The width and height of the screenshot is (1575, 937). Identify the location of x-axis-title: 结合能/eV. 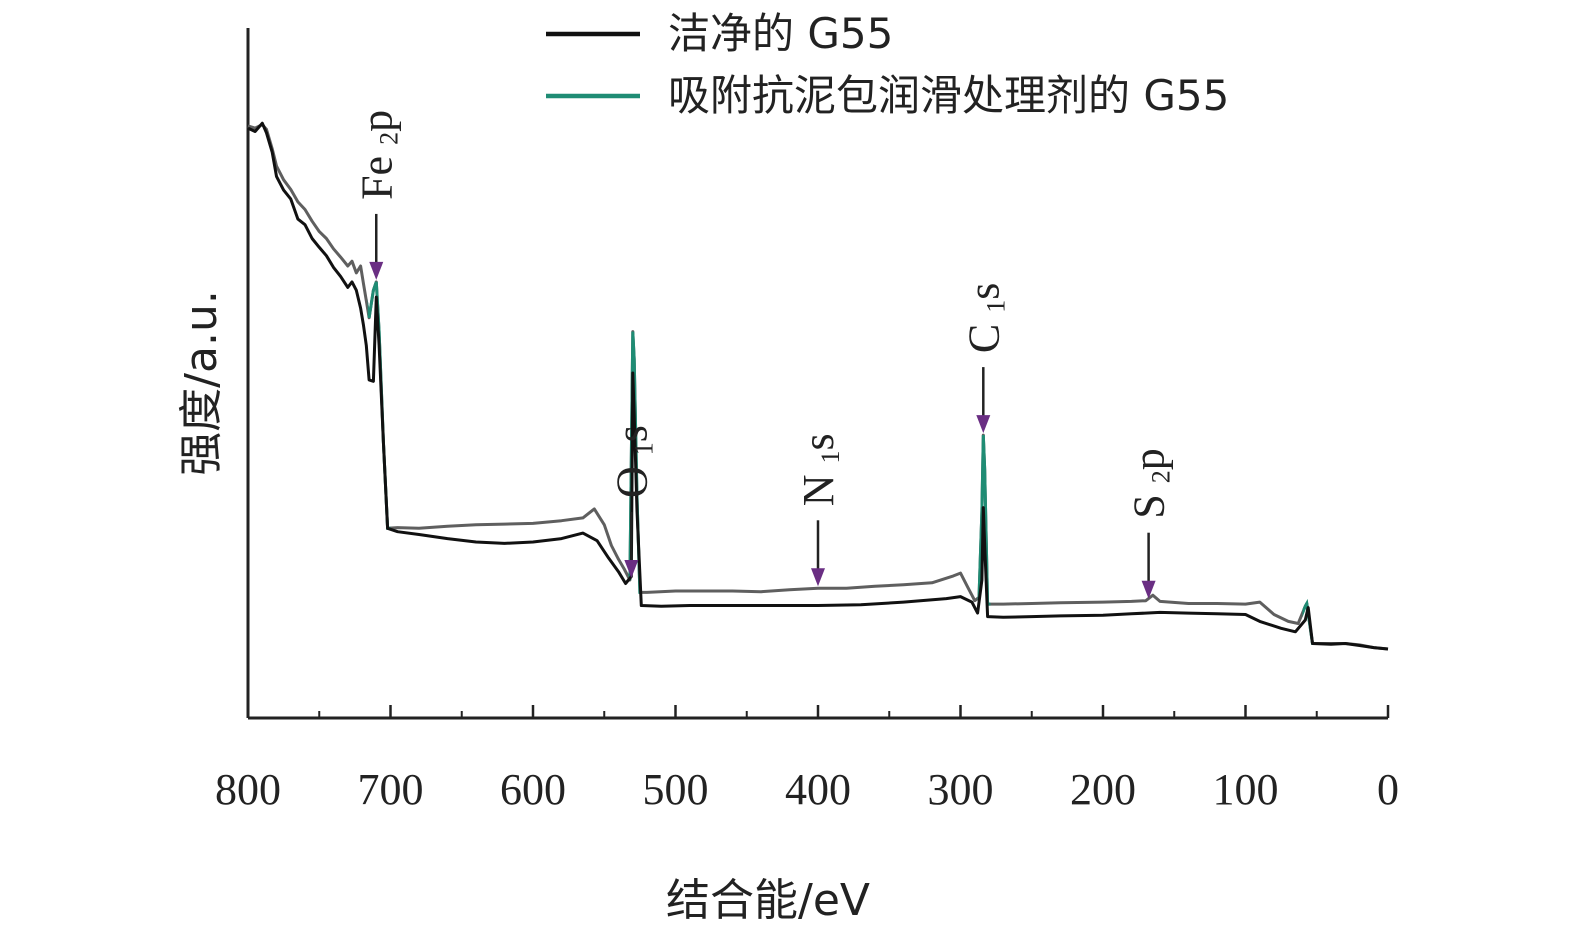
(768, 900).